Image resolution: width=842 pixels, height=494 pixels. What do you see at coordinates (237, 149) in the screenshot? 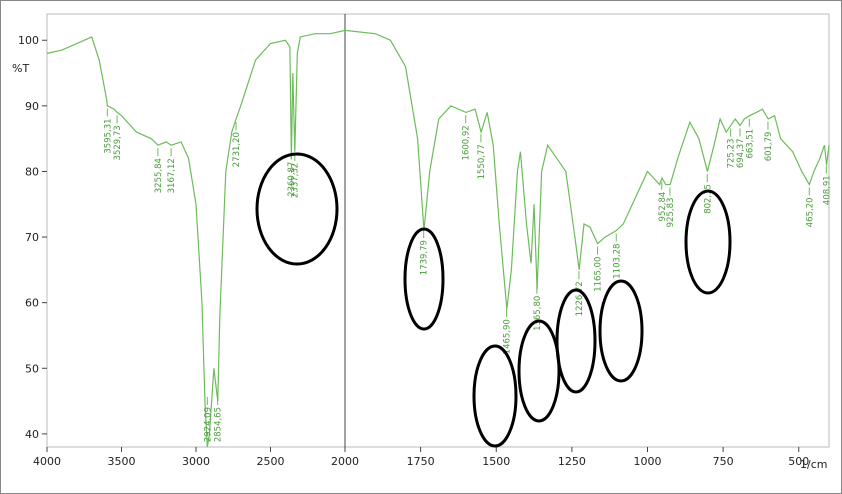
I see `peak-label: 2731,20` at bounding box center [237, 149].